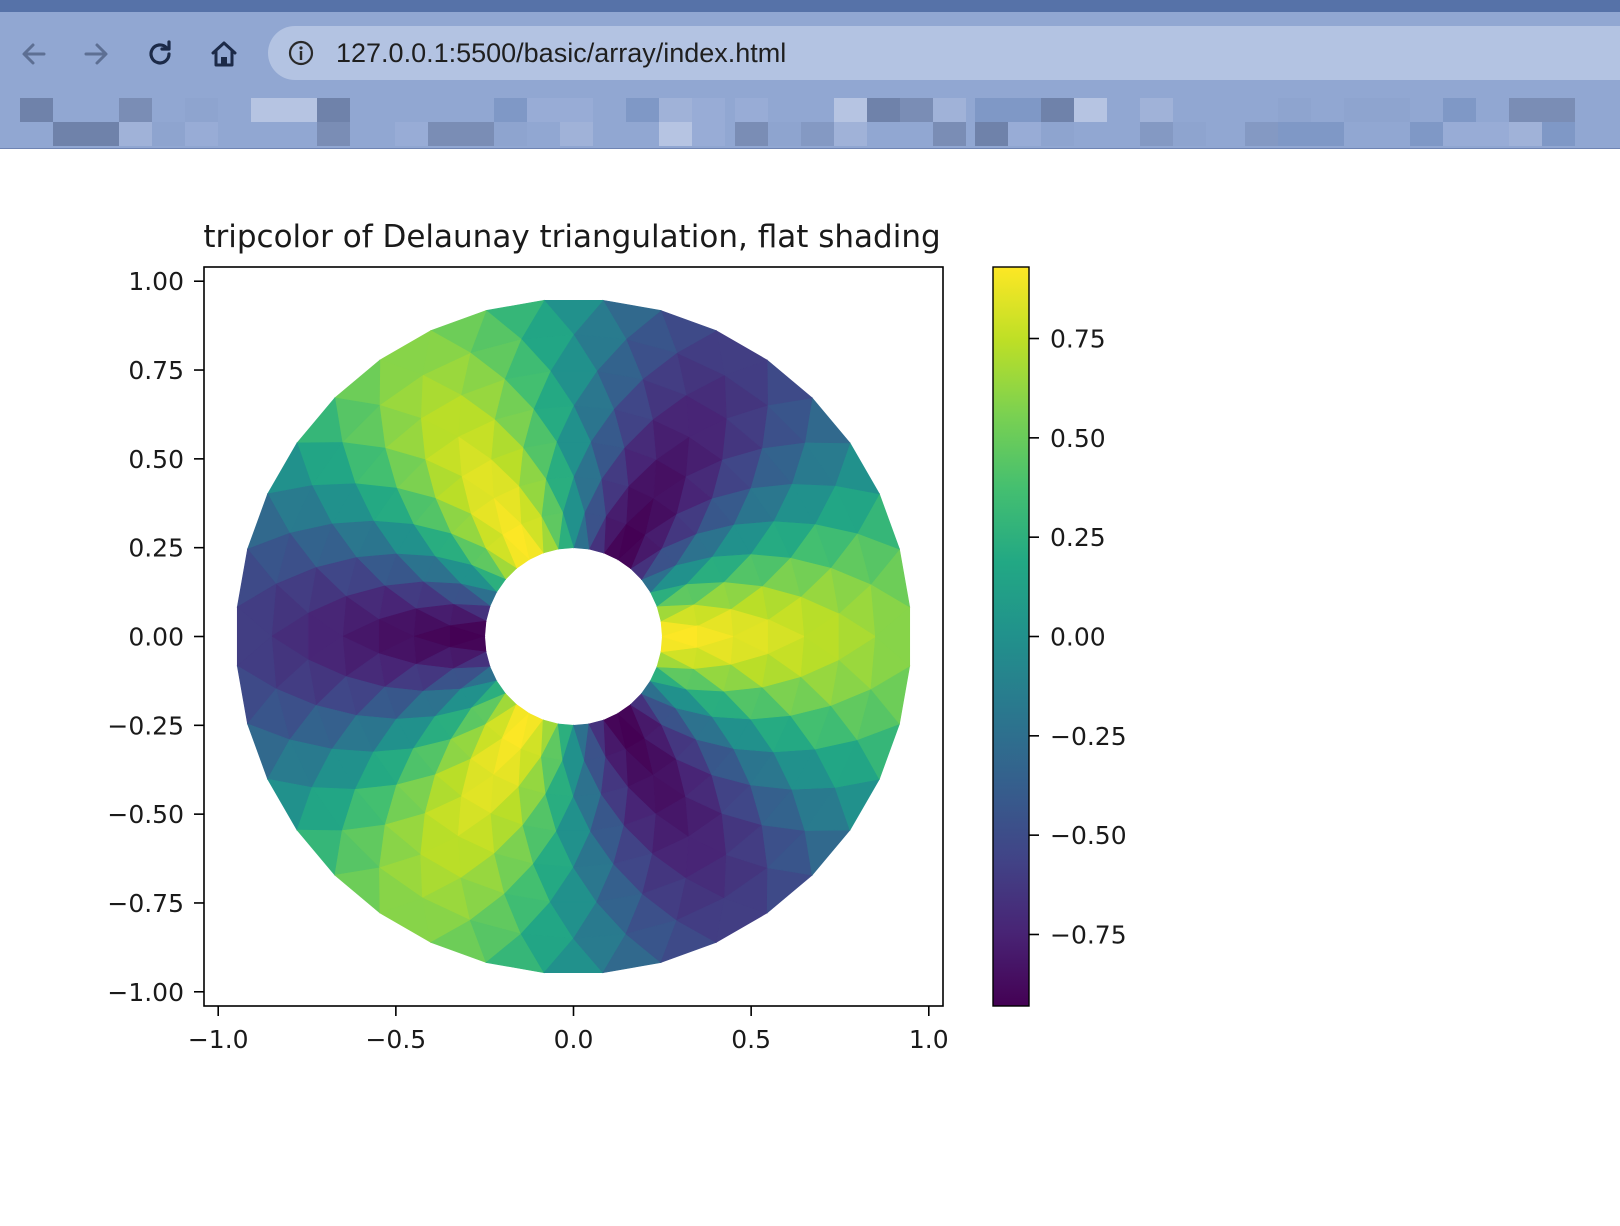 The height and width of the screenshot is (1226, 1620). What do you see at coordinates (574, 1037) in the screenshot?
I see `x-tick-label: 0.0` at bounding box center [574, 1037].